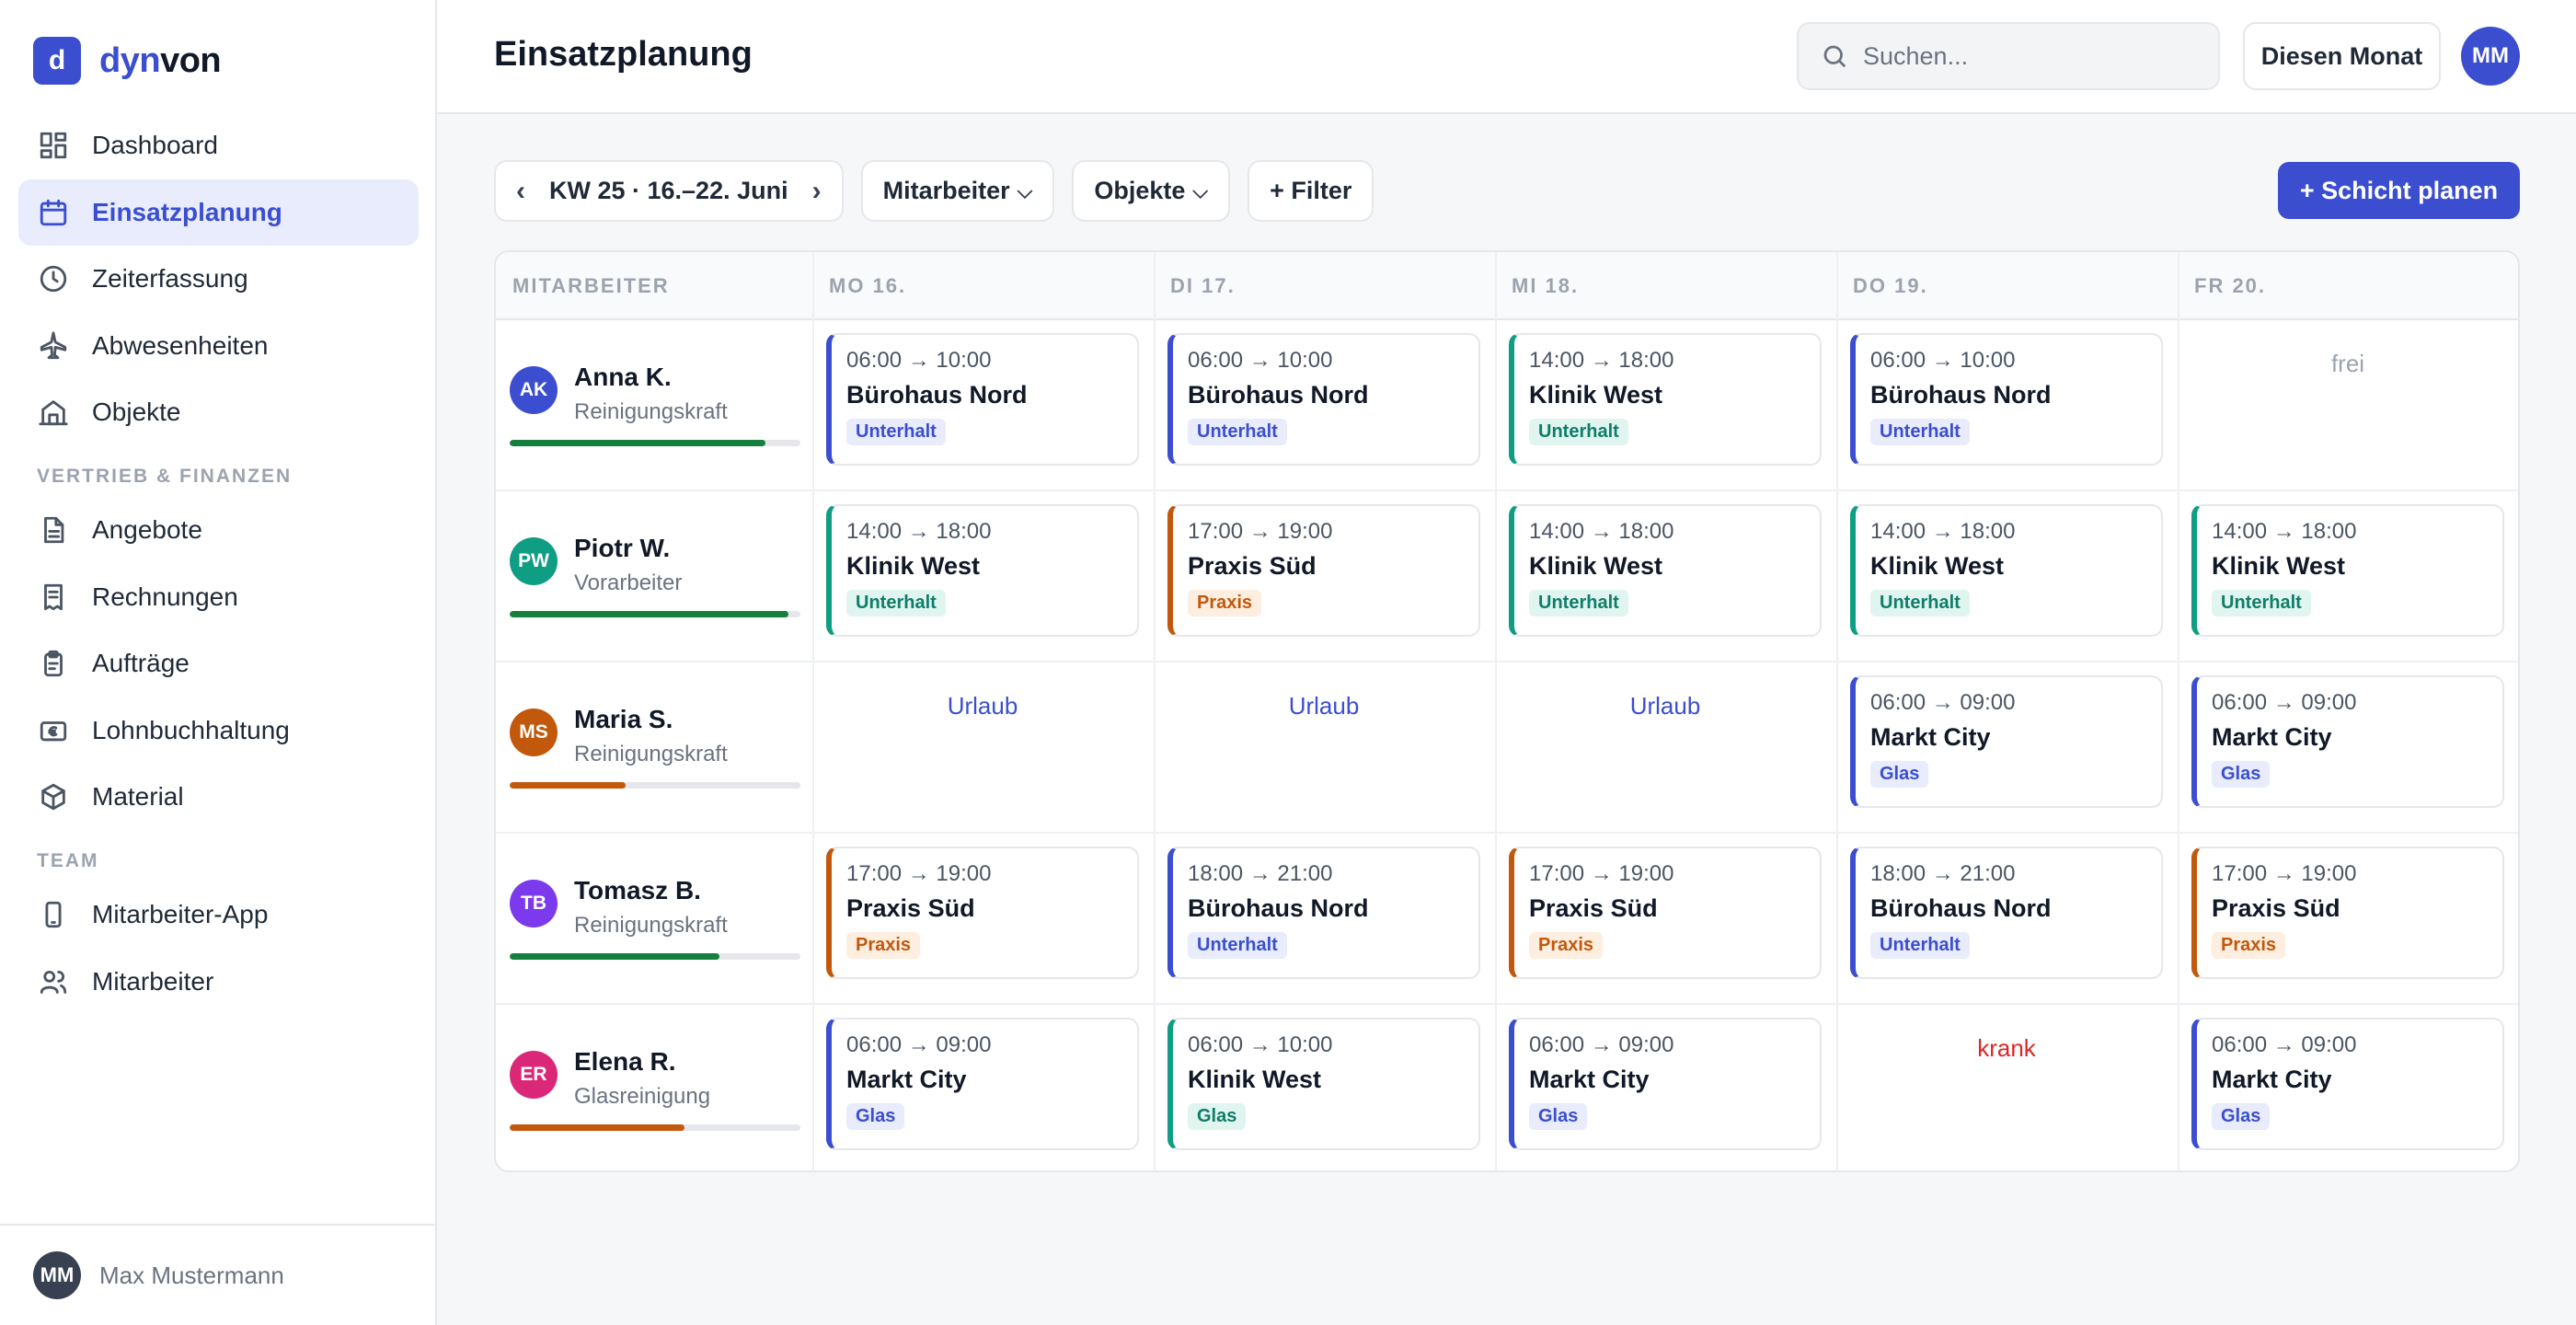 Image resolution: width=2576 pixels, height=1325 pixels. I want to click on shift-tag: Glas, so click(1217, 1116).